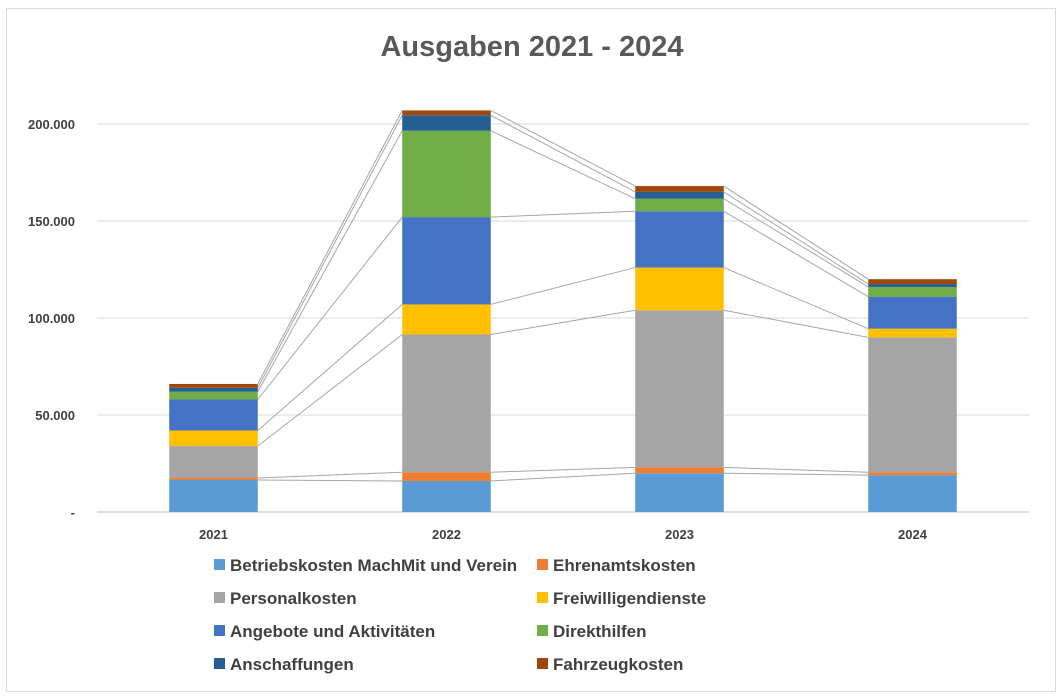 The image size is (1064, 700). Describe the element at coordinates (51, 221) in the screenshot. I see `y-tick-label: 150.000` at that location.